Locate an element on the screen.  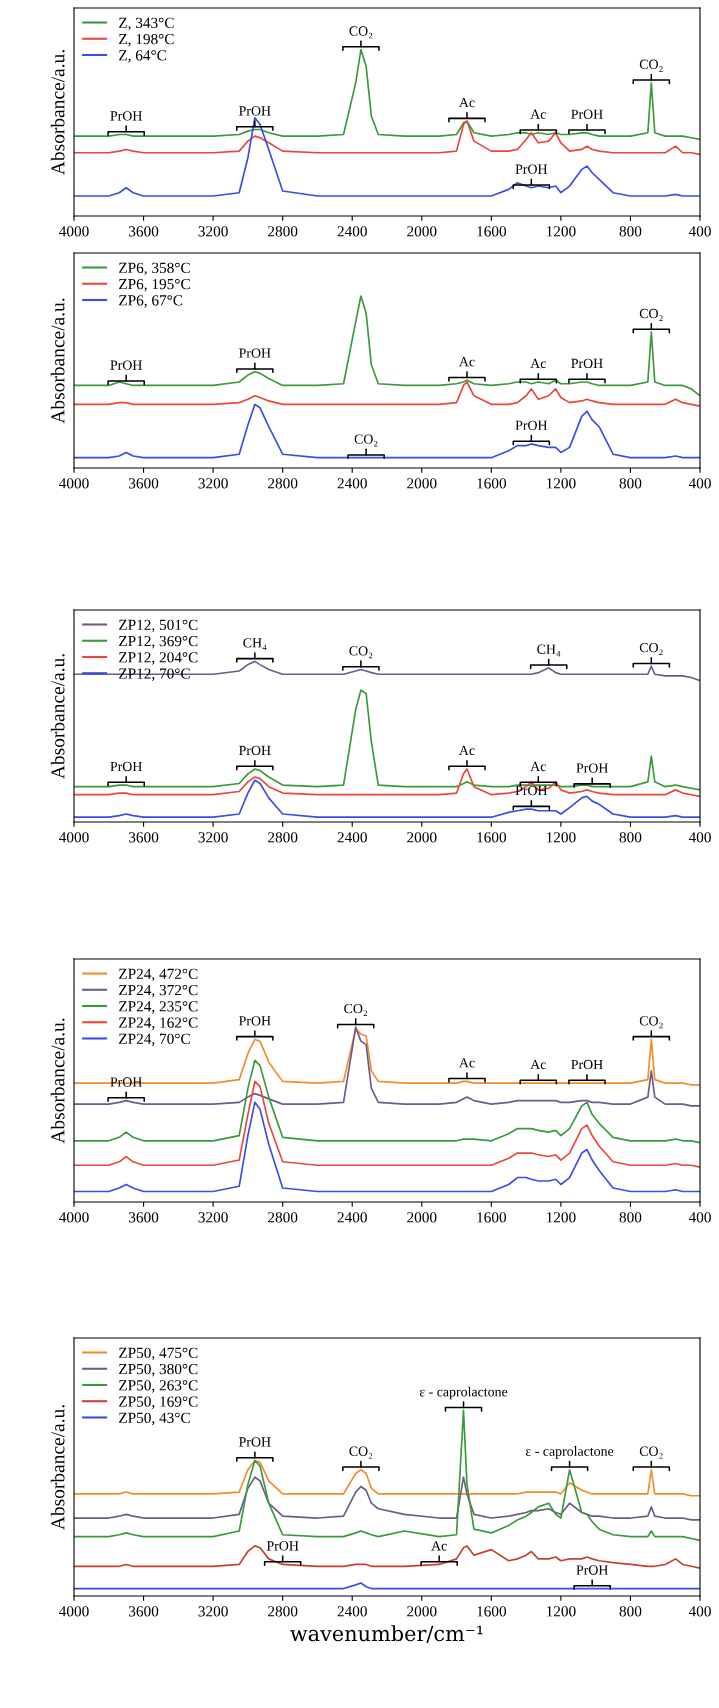
legend-label: ZP50, 263°C is located at coordinates (158, 1386).